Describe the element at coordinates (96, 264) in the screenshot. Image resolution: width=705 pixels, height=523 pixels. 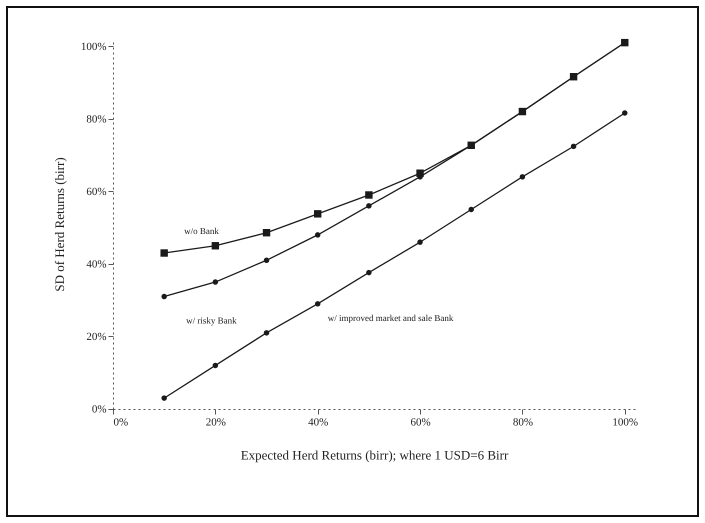
I see `y-tick-label: 40%` at that location.